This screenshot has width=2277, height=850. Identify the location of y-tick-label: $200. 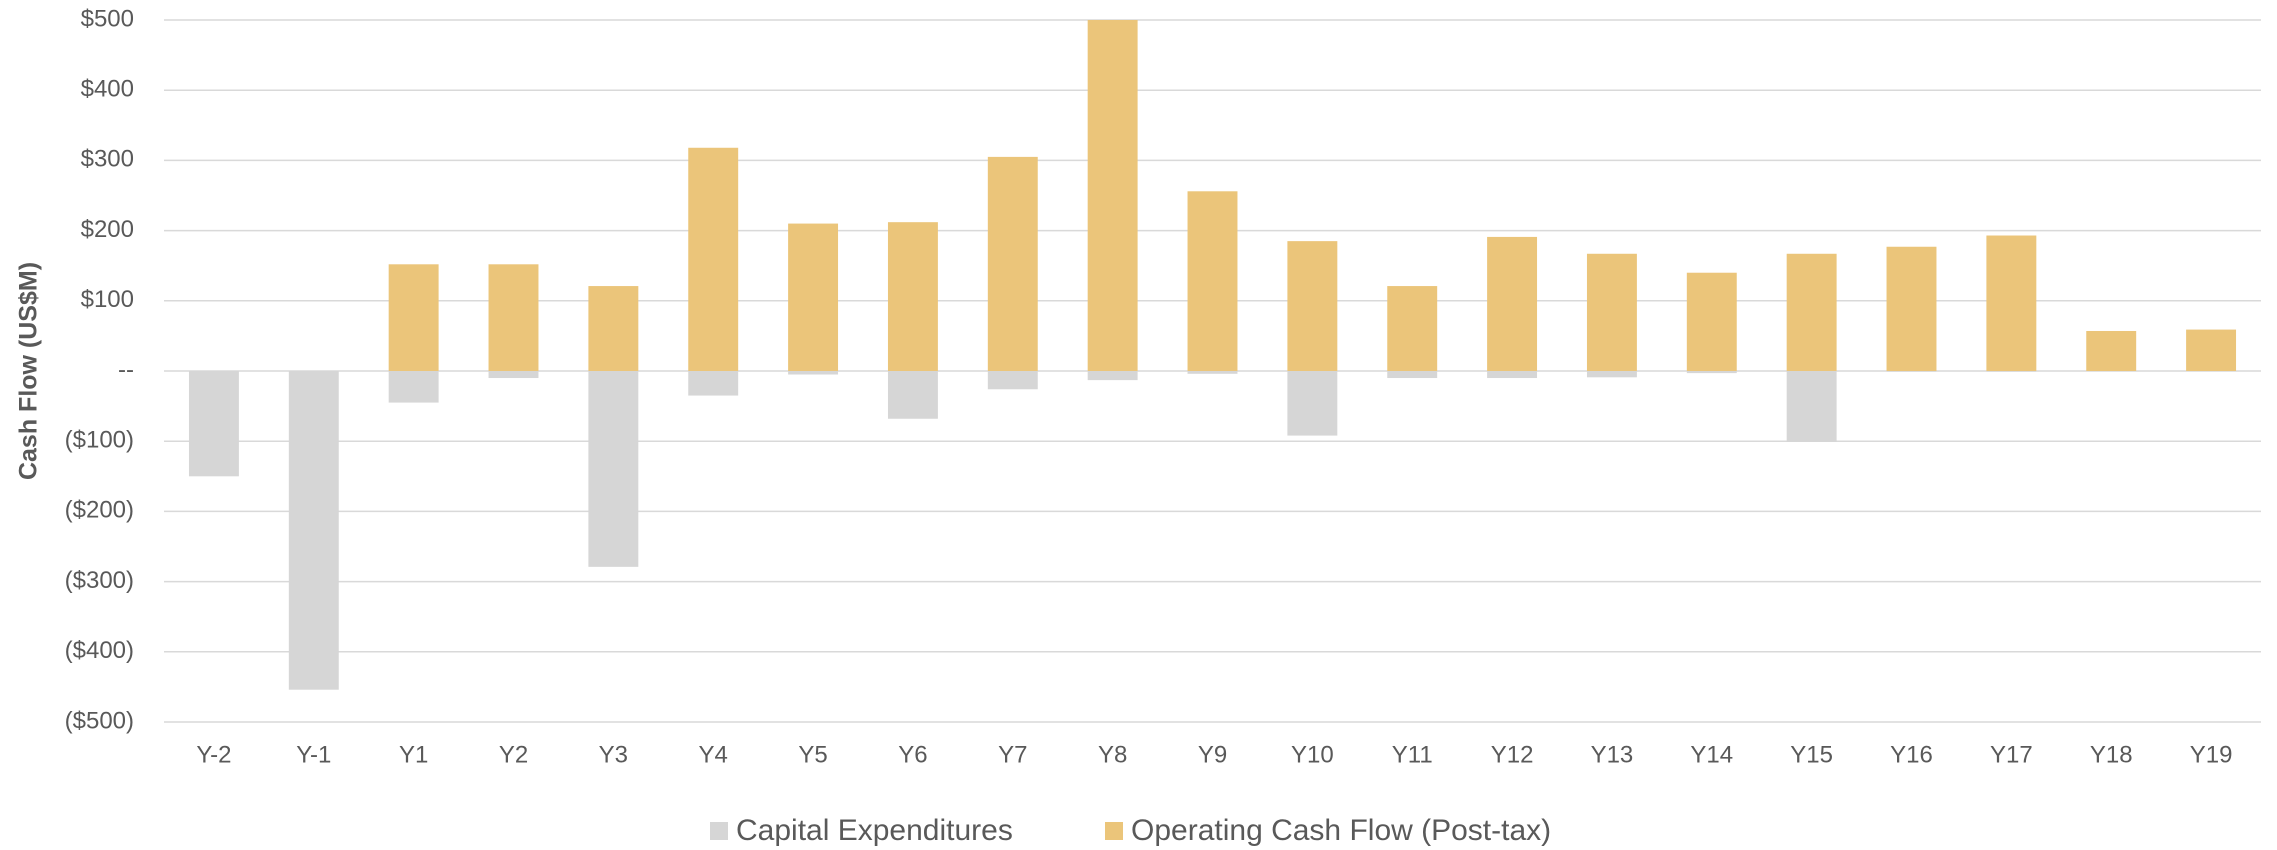
(107, 229).